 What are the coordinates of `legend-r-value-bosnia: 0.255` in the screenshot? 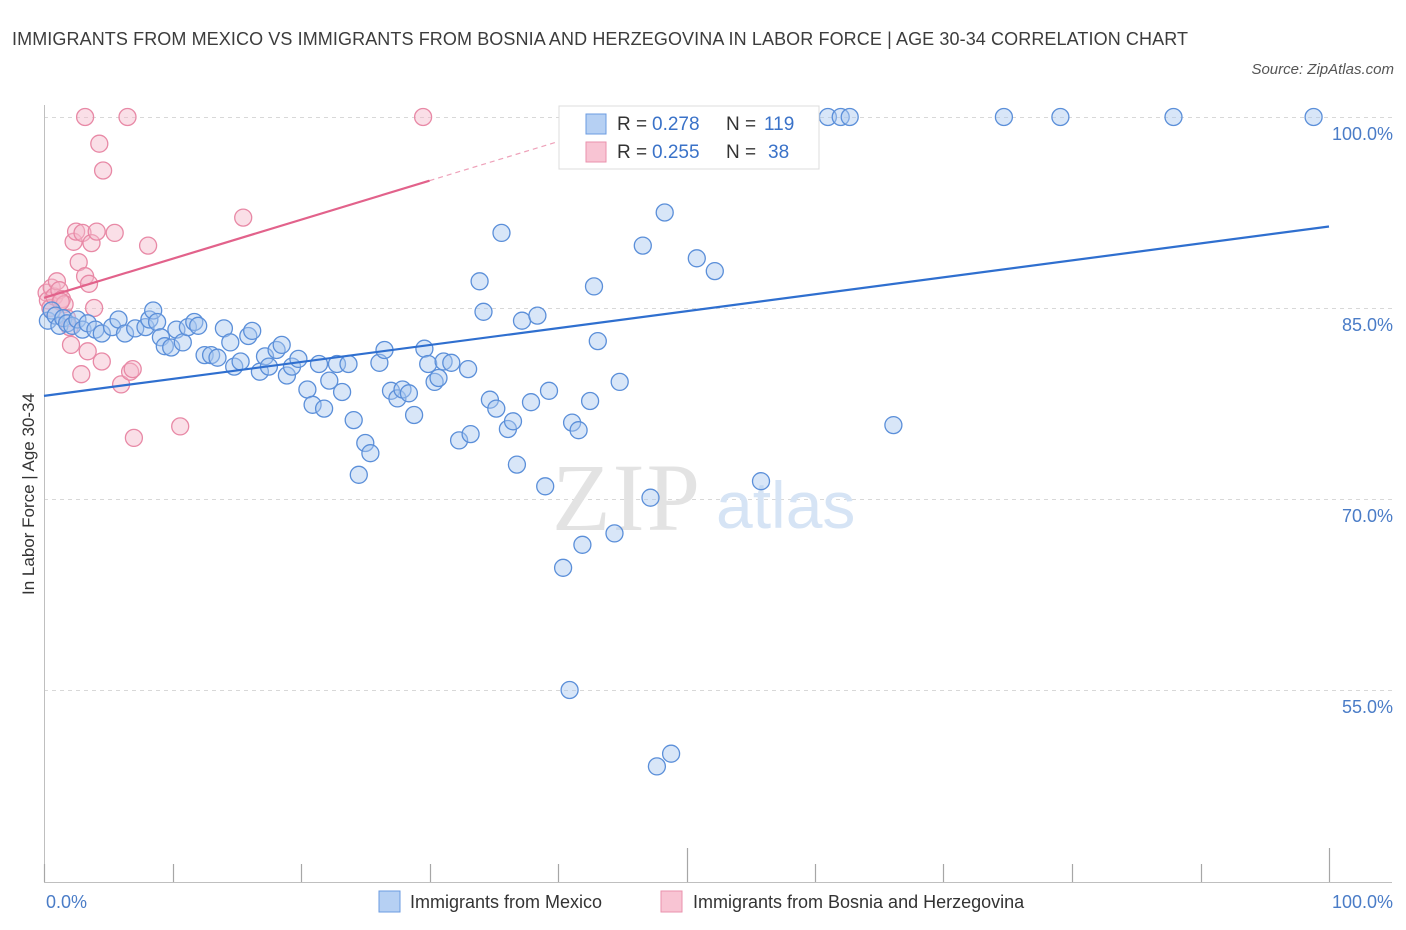 It's located at (676, 152).